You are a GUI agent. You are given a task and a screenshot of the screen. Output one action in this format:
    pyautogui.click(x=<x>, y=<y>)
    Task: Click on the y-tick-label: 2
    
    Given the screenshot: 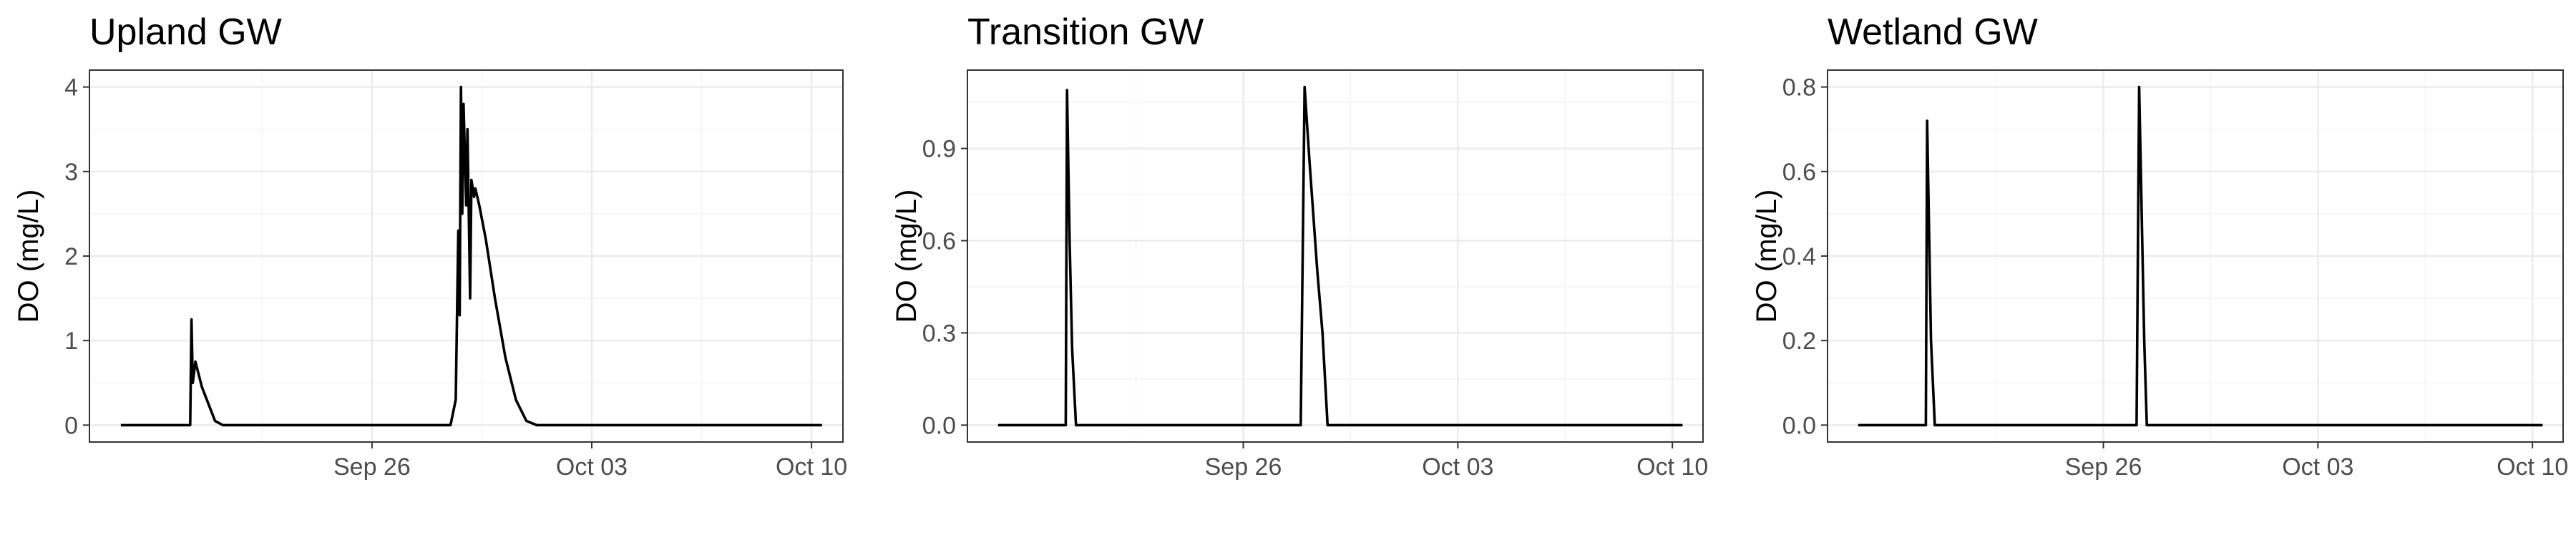 What is the action you would take?
    pyautogui.click(x=71, y=256)
    